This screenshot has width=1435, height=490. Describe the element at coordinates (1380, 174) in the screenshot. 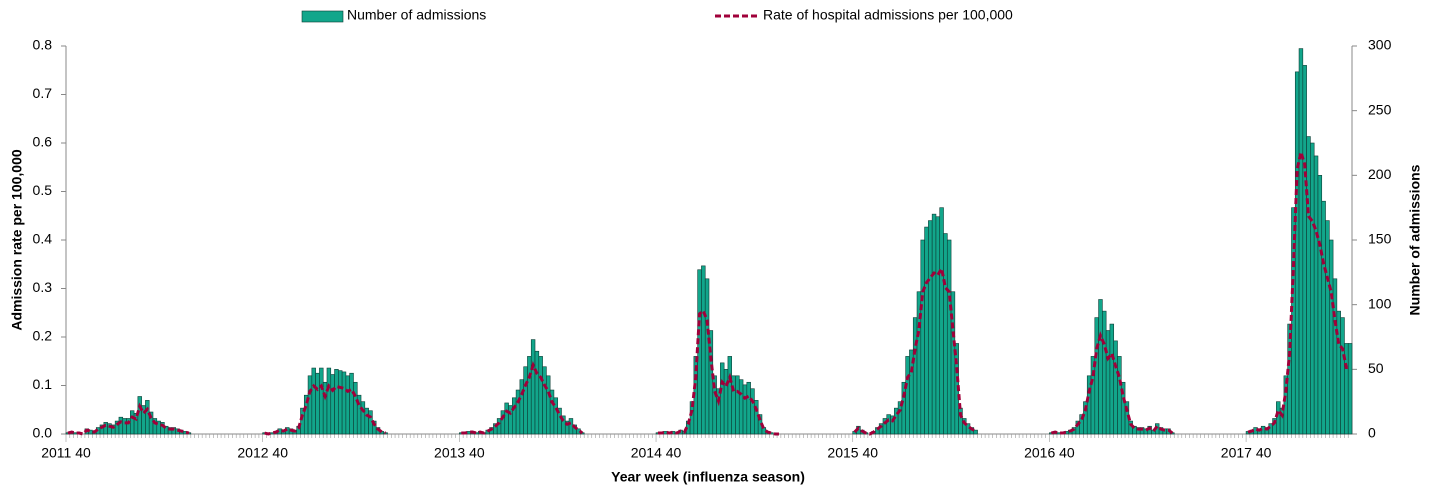

I see `y2-tick-label: 200` at that location.